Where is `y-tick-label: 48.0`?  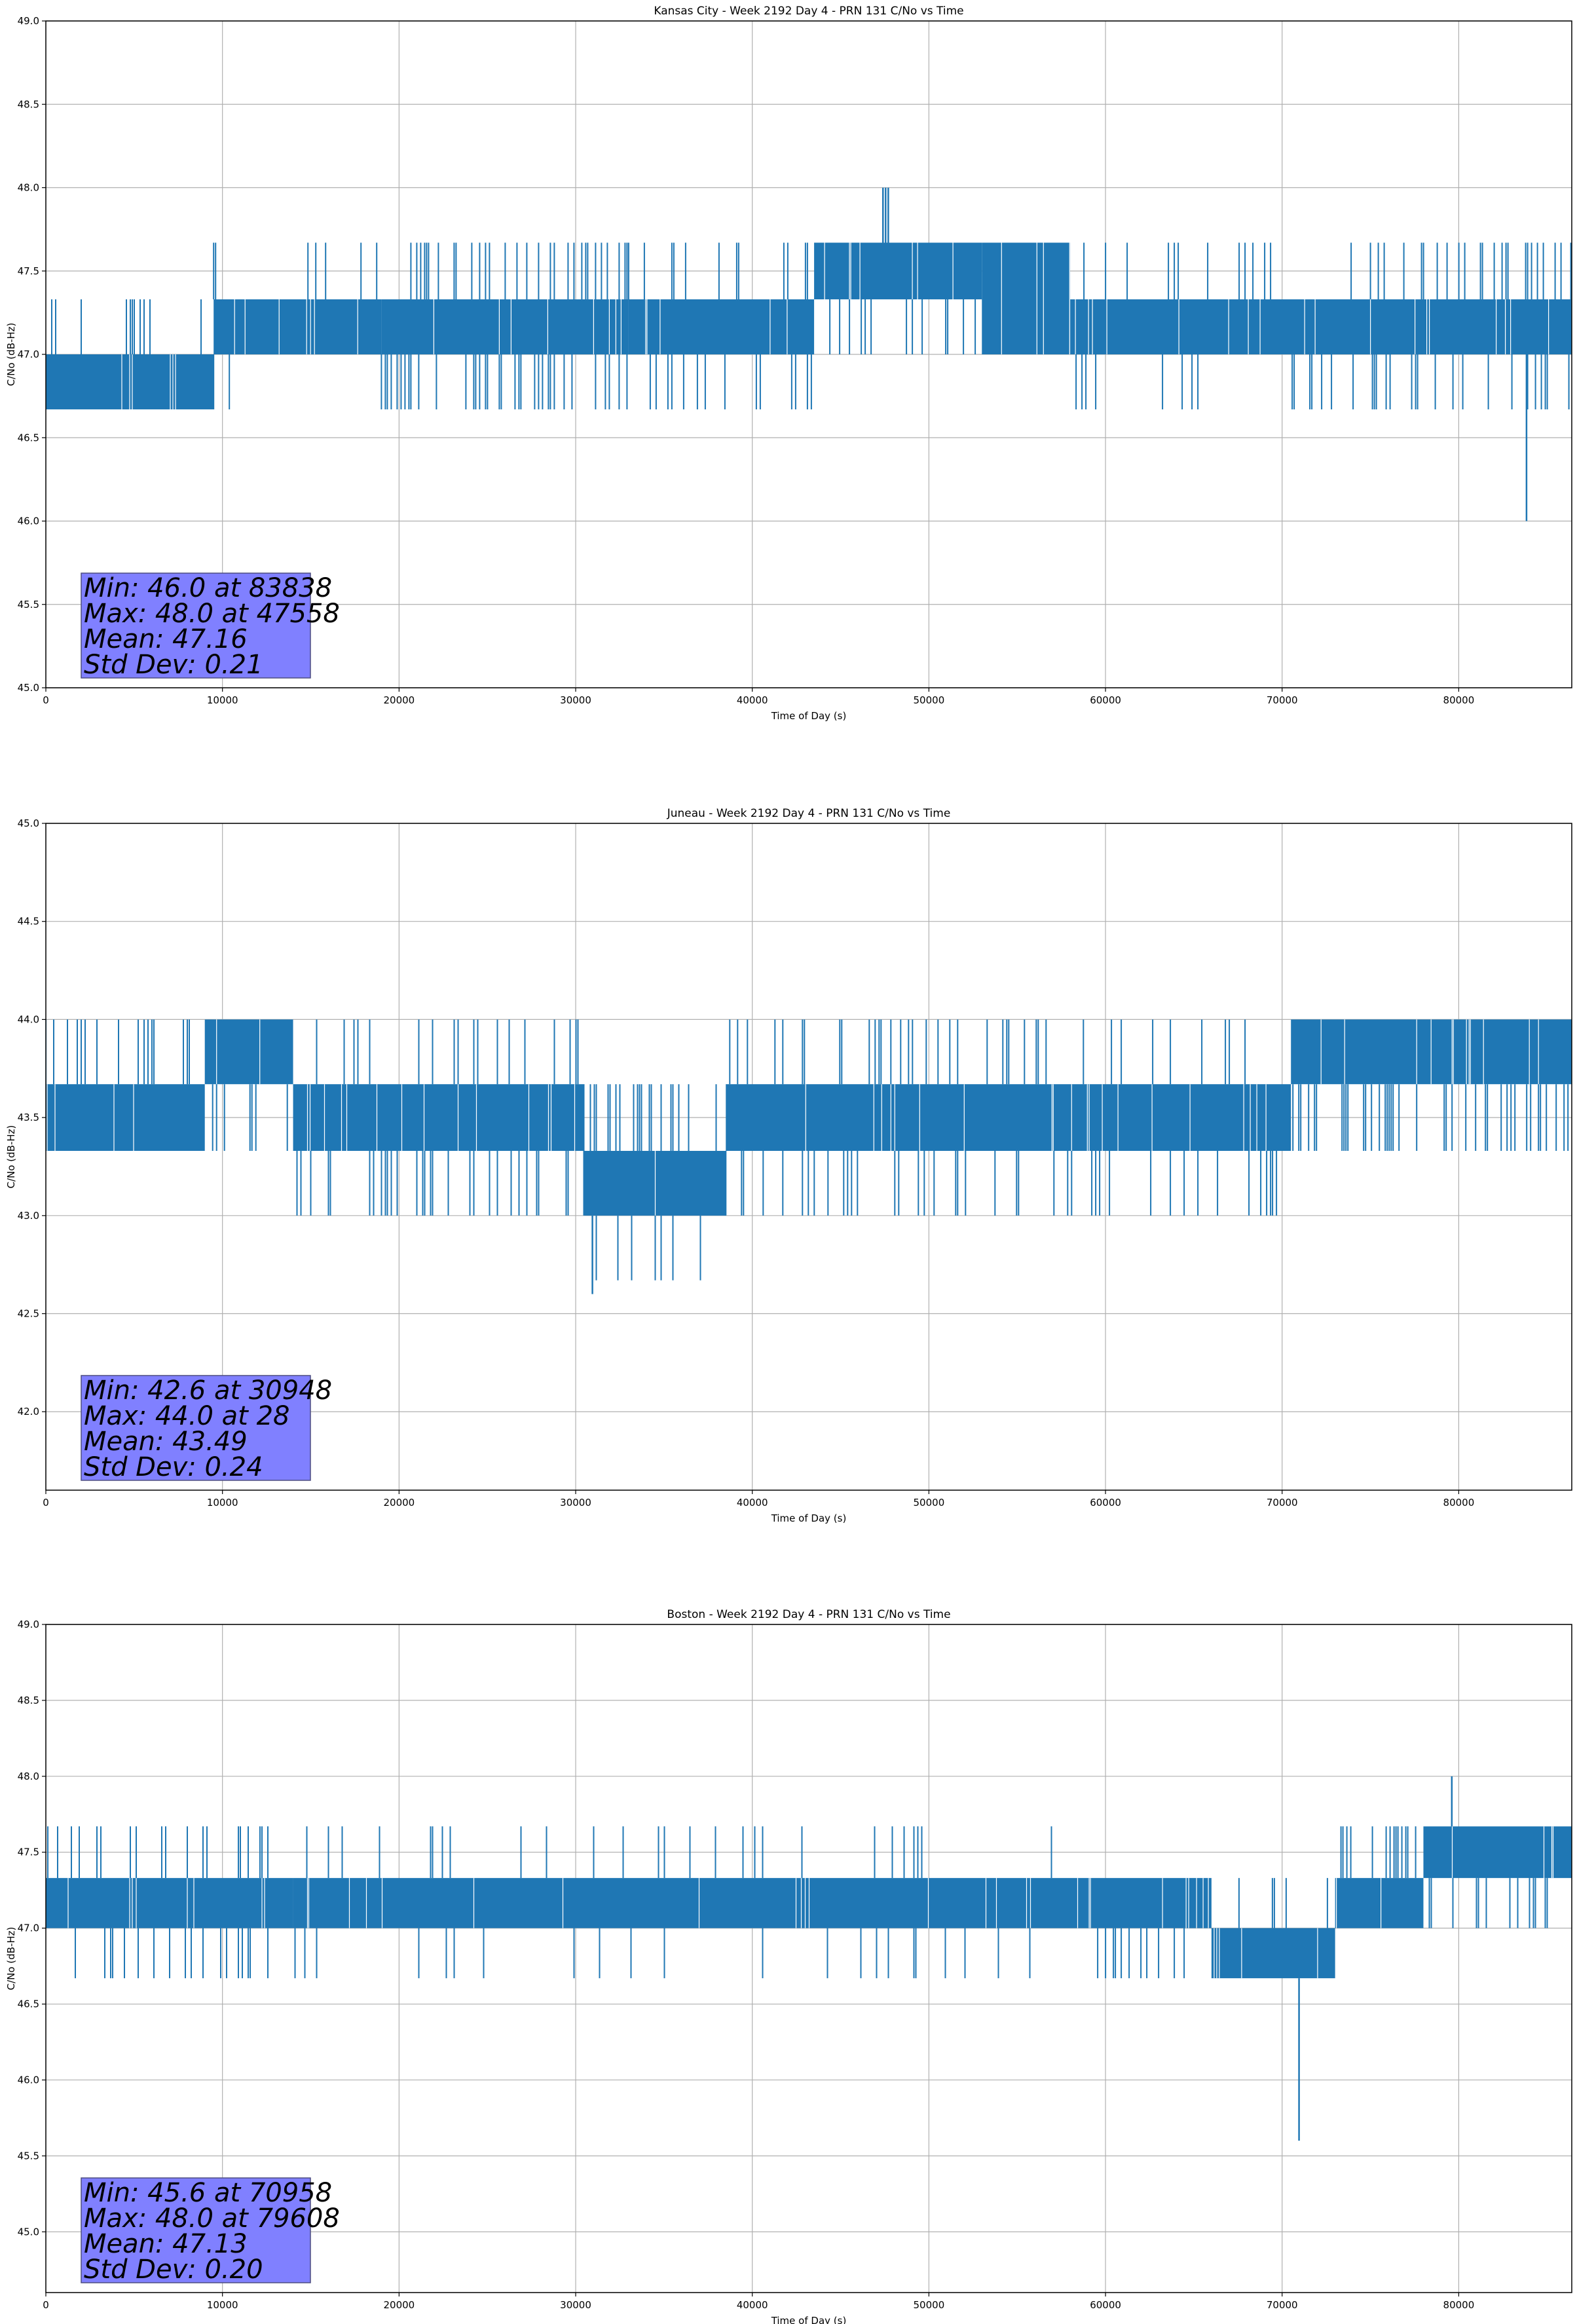
y-tick-label: 48.0 is located at coordinates (28, 188).